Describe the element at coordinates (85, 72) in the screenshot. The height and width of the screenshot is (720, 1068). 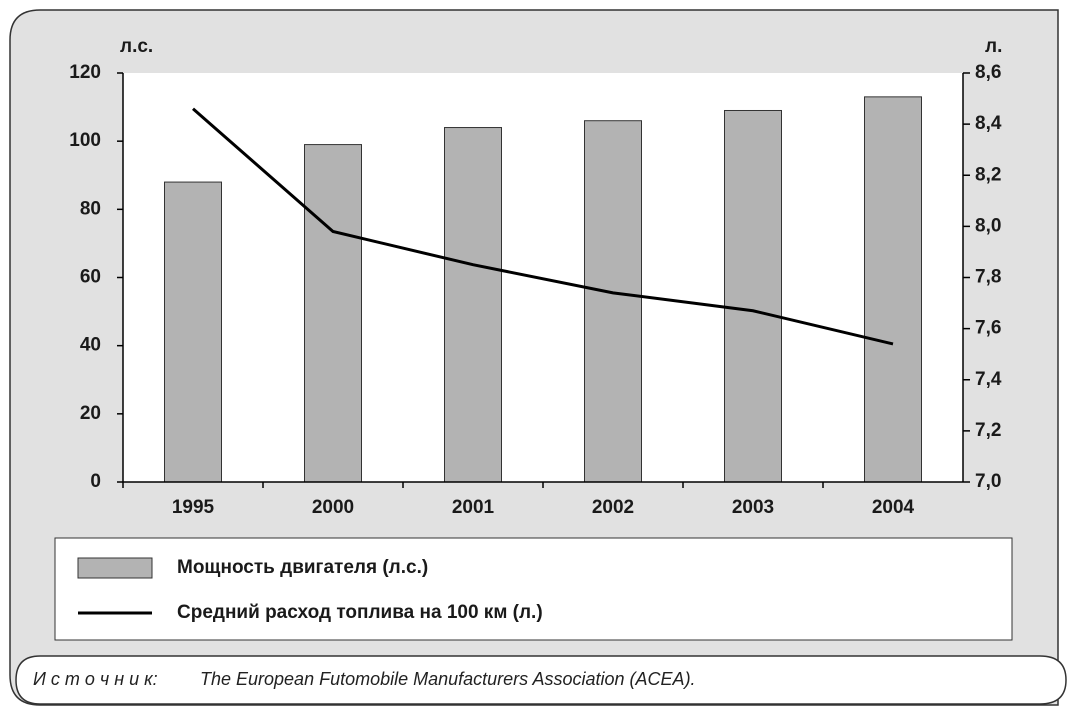
I see `y-tick-label: 120` at that location.